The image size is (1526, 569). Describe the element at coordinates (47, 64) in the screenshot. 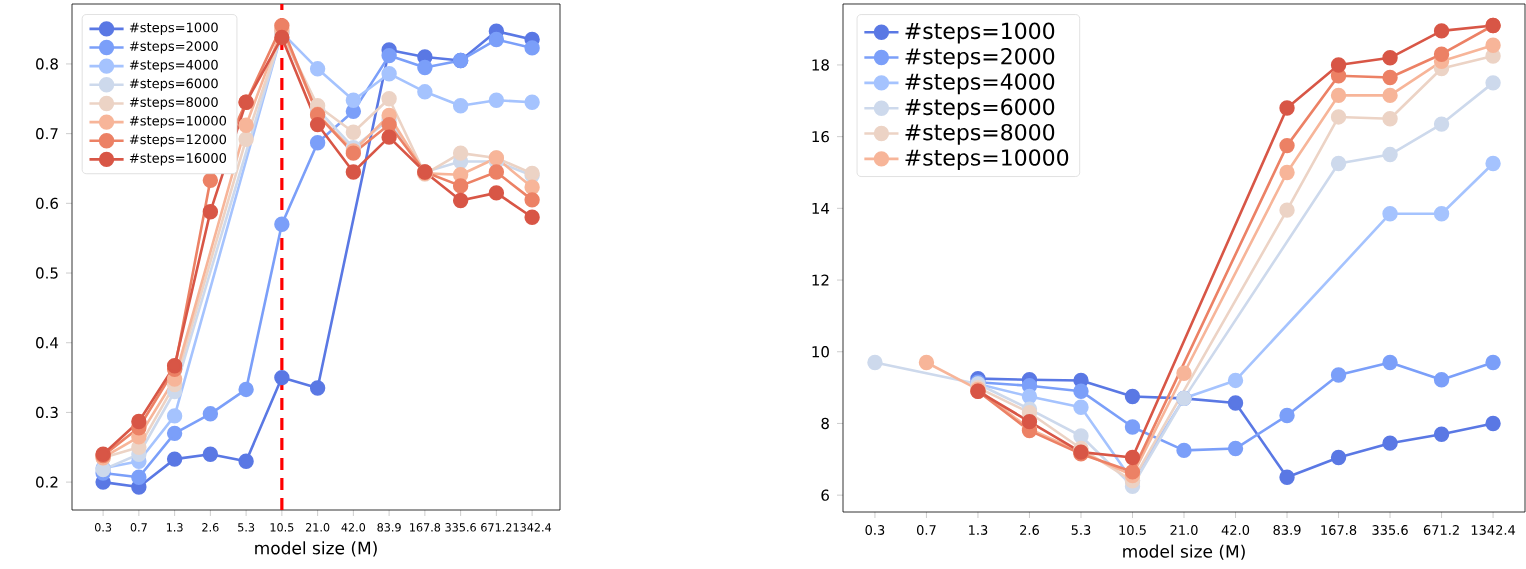

I see `y-tick-label: 0.8` at that location.